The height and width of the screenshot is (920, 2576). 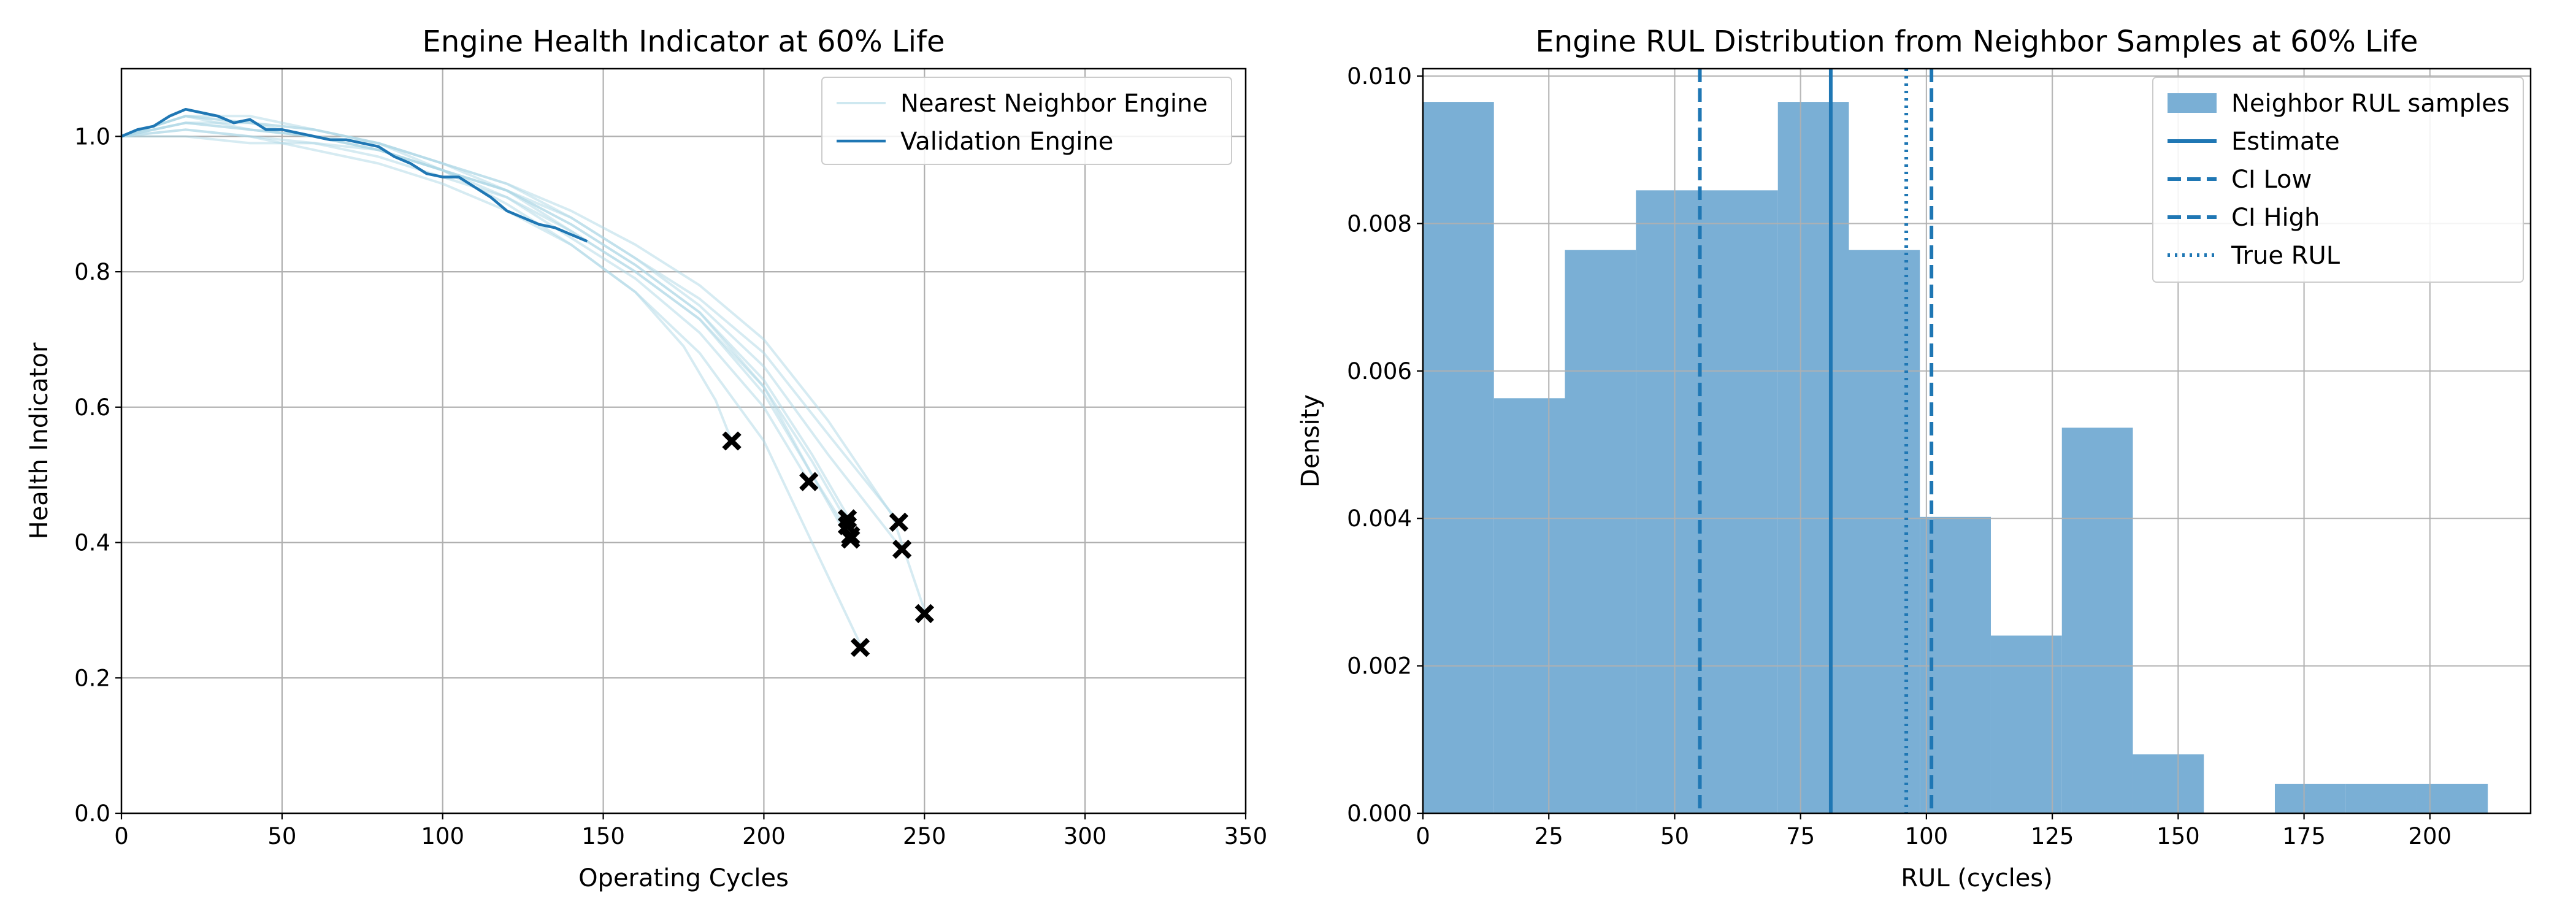 I want to click on x-tick-label: 25, so click(x=1549, y=836).